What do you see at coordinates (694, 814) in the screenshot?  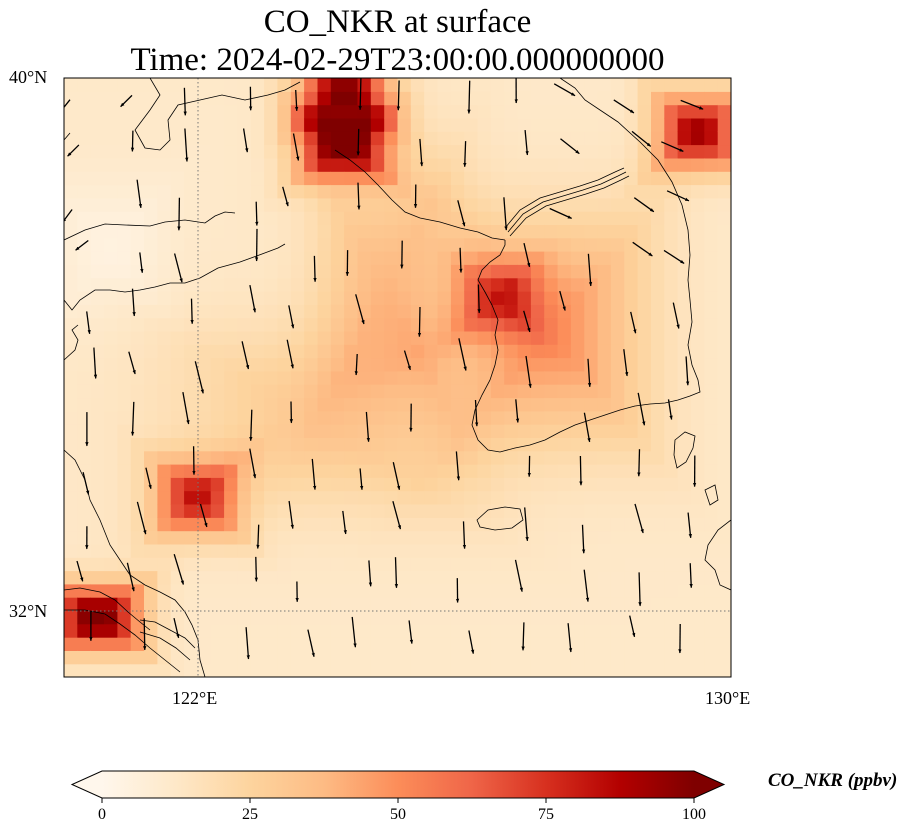 I see `colorbar-tick-label: 100` at bounding box center [694, 814].